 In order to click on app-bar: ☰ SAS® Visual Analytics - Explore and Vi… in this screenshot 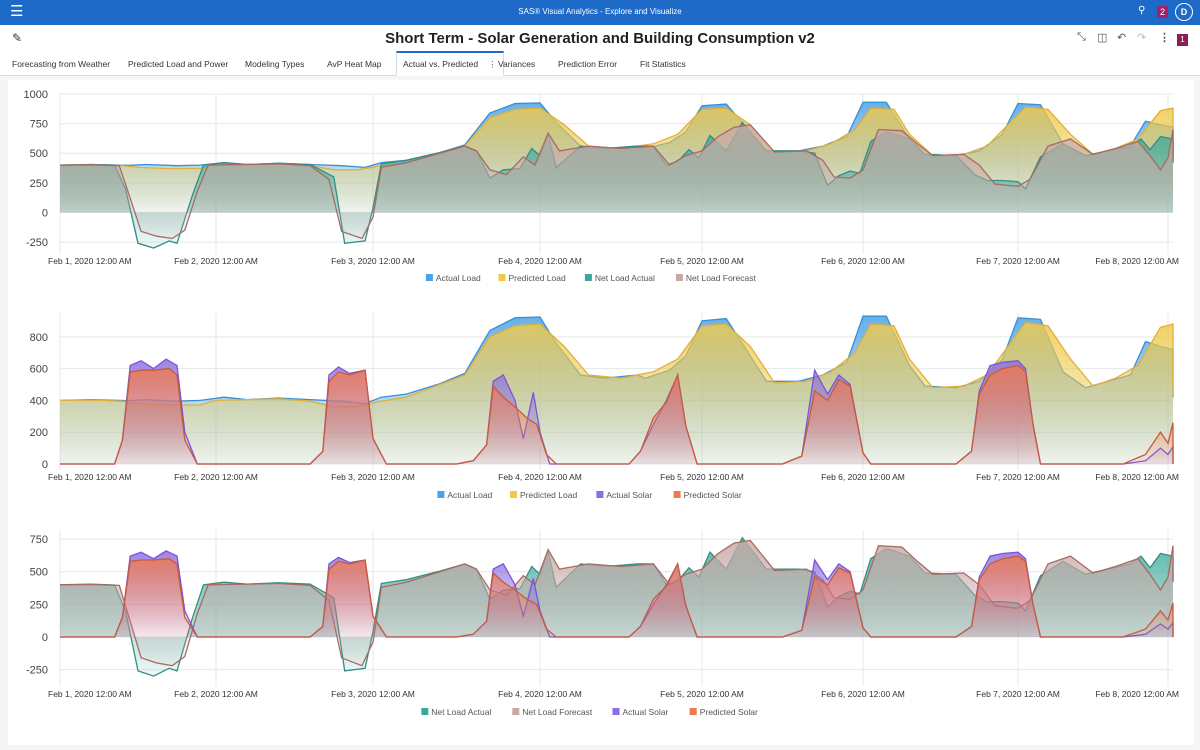, I will do `click(600, 12)`.